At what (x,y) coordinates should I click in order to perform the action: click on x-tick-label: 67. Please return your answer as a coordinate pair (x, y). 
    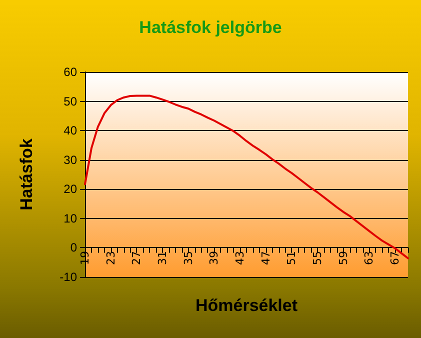
    Looking at the image, I should click on (395, 258).